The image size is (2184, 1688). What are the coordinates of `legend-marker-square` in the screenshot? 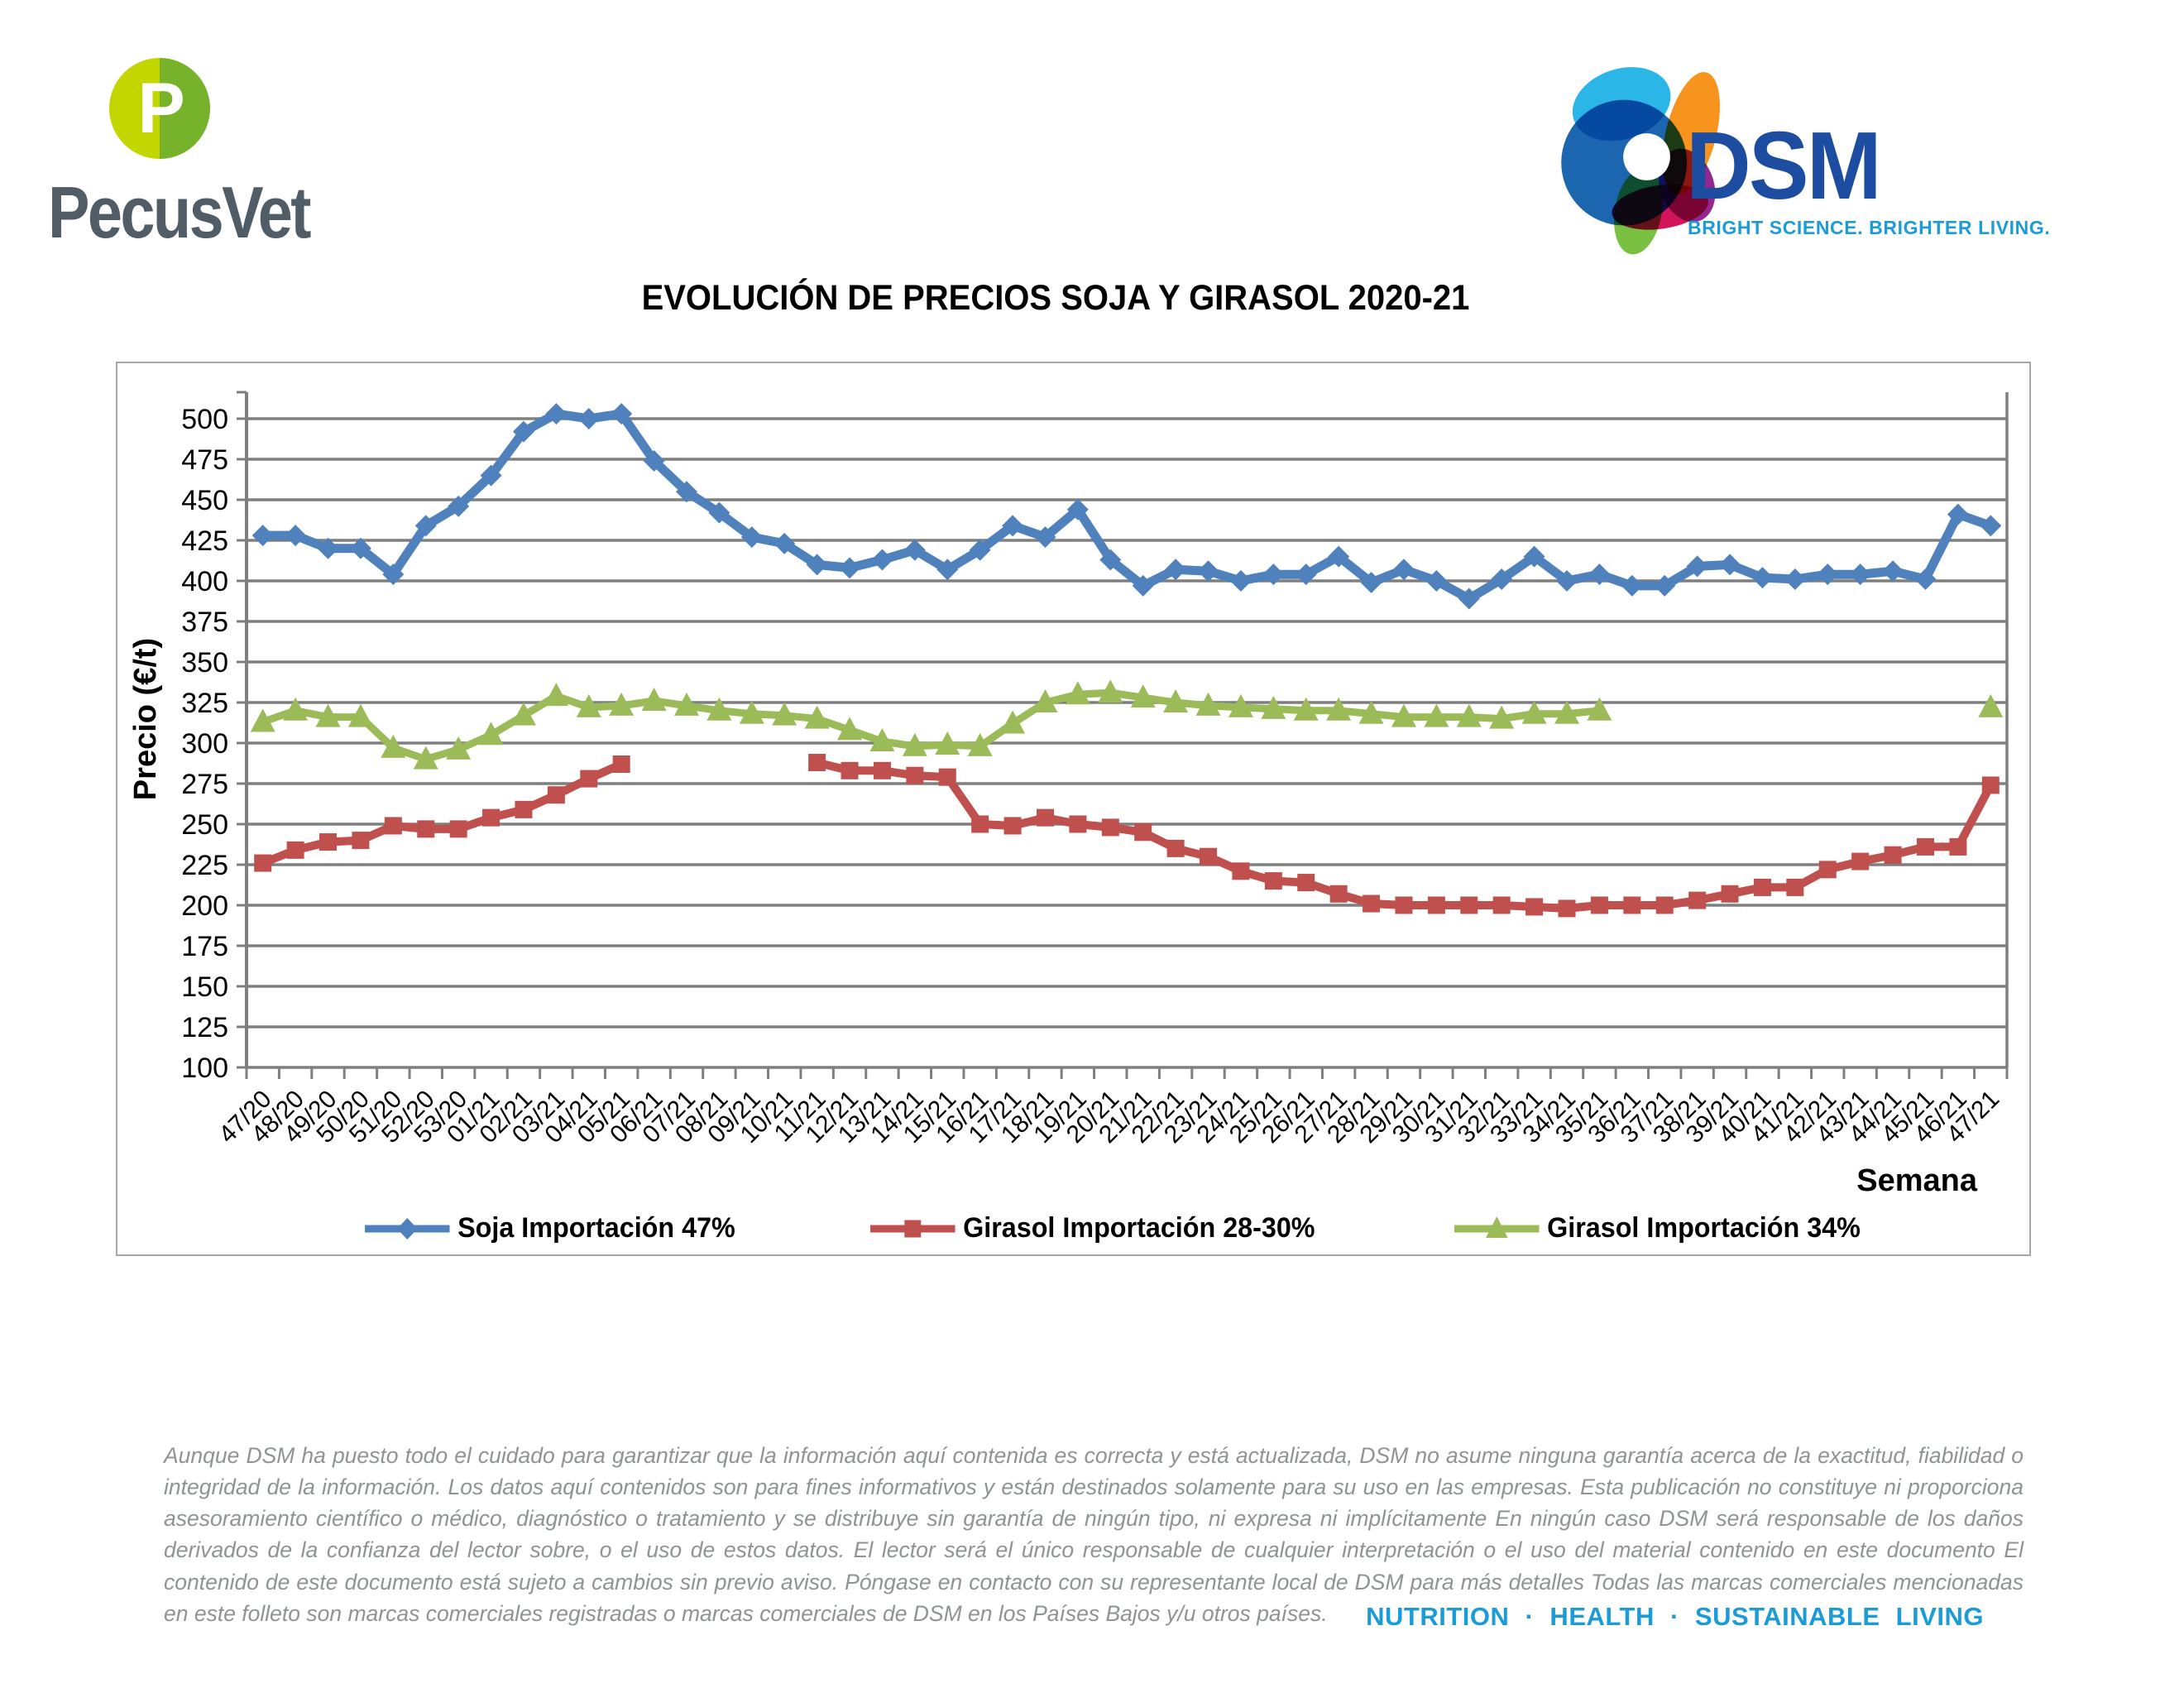 It's located at (912, 1228).